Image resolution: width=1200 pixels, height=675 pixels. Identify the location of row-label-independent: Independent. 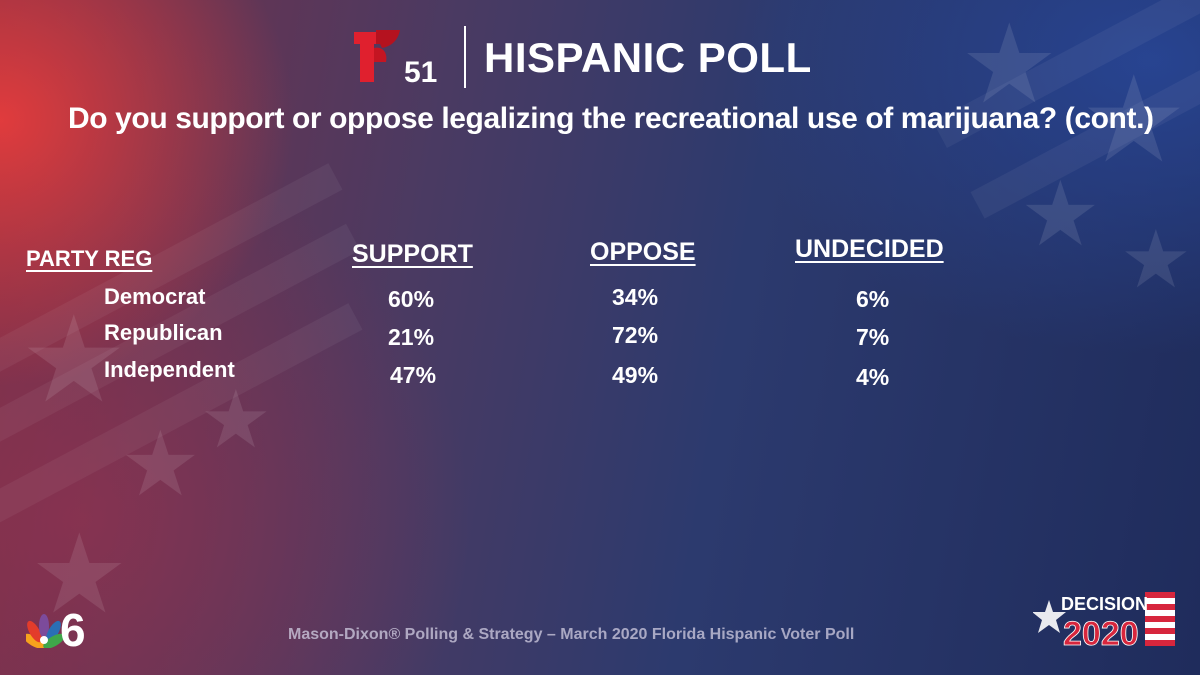
(169, 369).